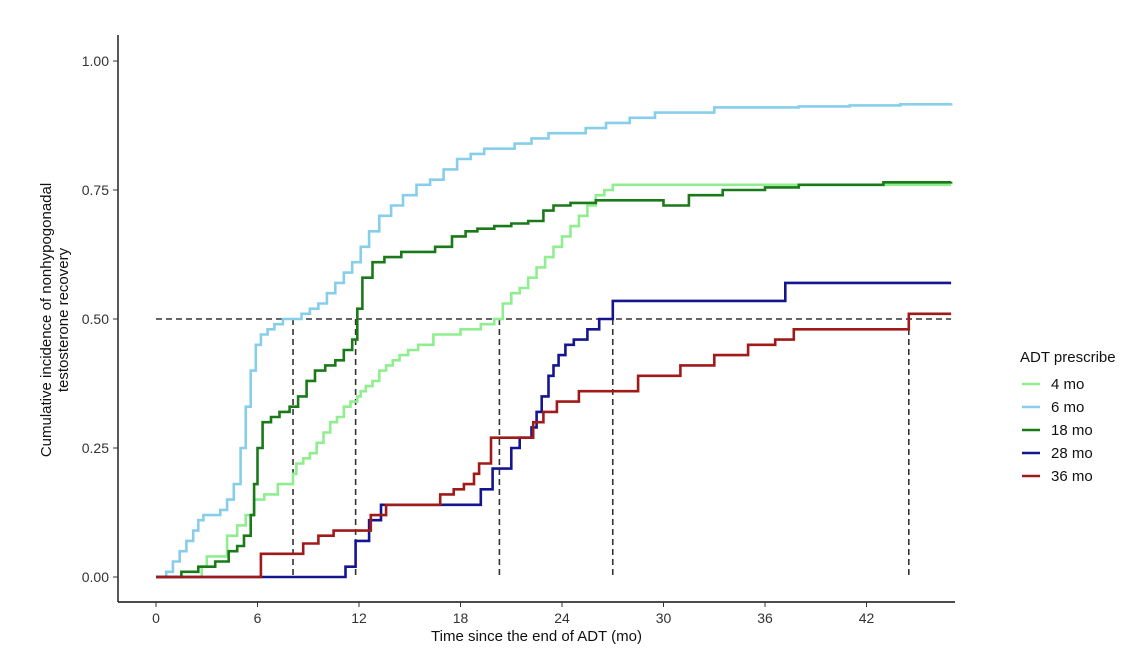 The height and width of the screenshot is (660, 1128). Describe the element at coordinates (63, 319) in the screenshot. I see `y-axis-title-line: testosterone recovery` at that location.